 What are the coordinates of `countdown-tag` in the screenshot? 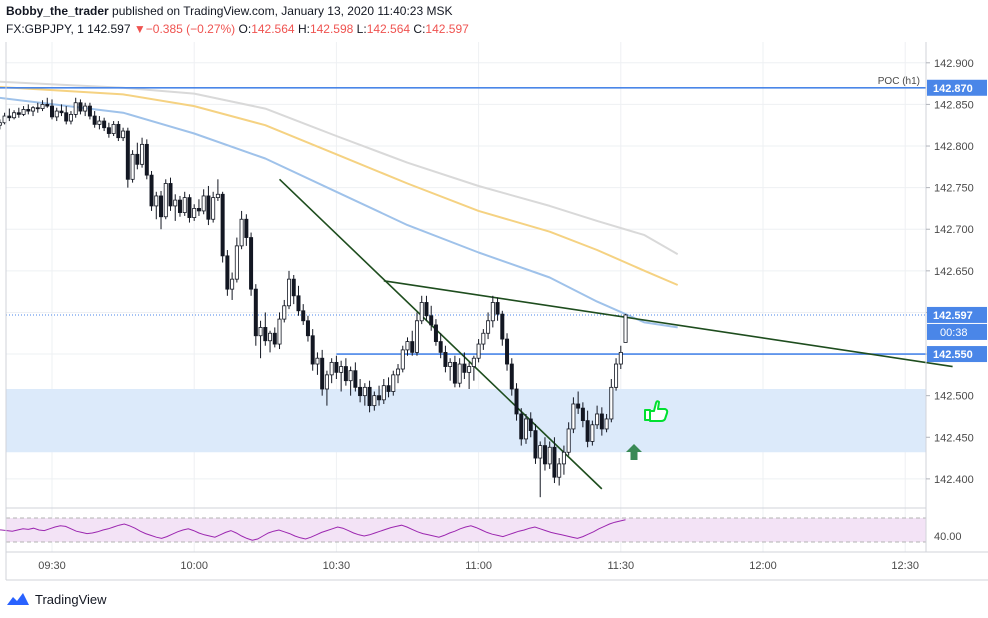 It's located at (957, 331).